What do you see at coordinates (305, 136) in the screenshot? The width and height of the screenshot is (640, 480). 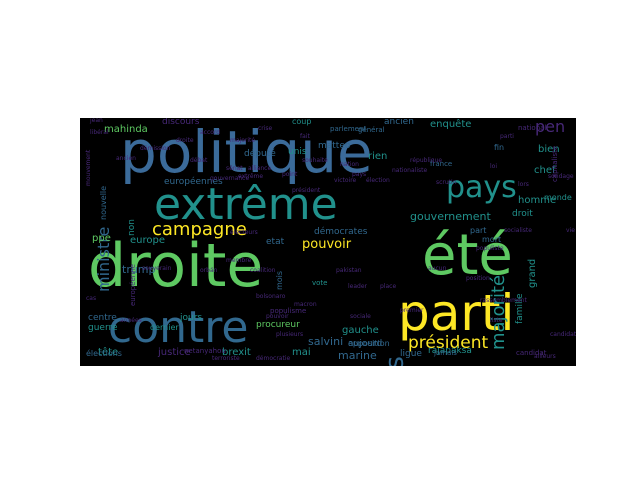 I see `cloud-word: fait` at bounding box center [305, 136].